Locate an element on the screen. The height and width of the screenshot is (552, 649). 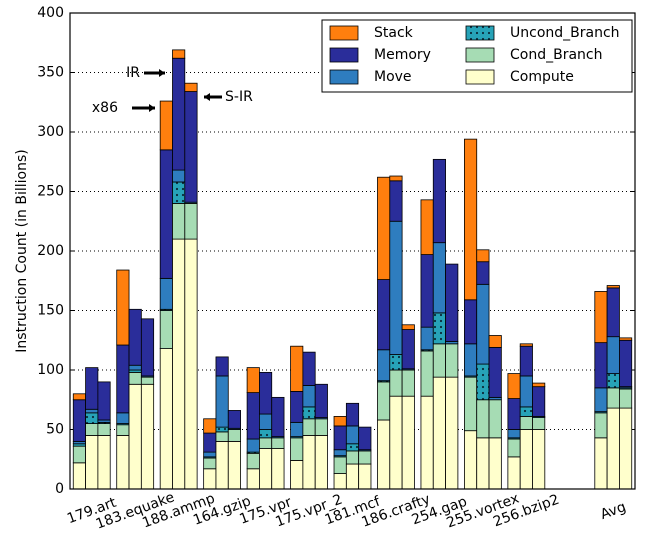
x-tick-label: Avg is located at coordinates (613, 511).